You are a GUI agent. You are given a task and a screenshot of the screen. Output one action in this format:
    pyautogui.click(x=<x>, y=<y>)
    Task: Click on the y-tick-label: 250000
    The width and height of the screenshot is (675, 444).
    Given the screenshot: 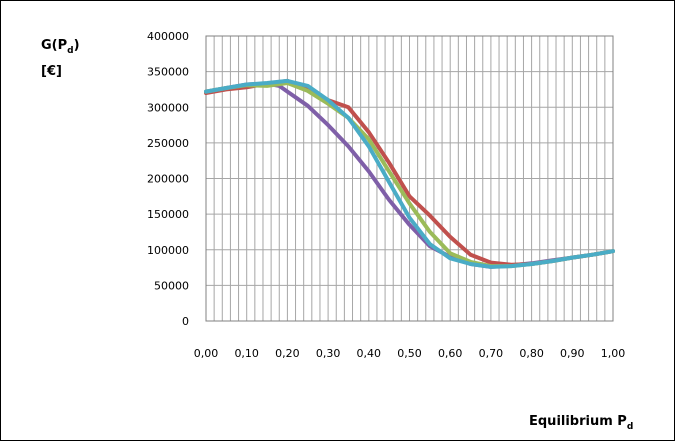 What is the action you would take?
    pyautogui.click(x=168, y=143)
    